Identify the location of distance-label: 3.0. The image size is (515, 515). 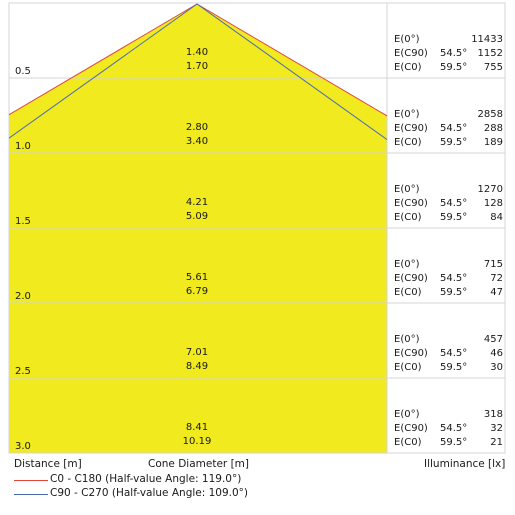
(23, 446).